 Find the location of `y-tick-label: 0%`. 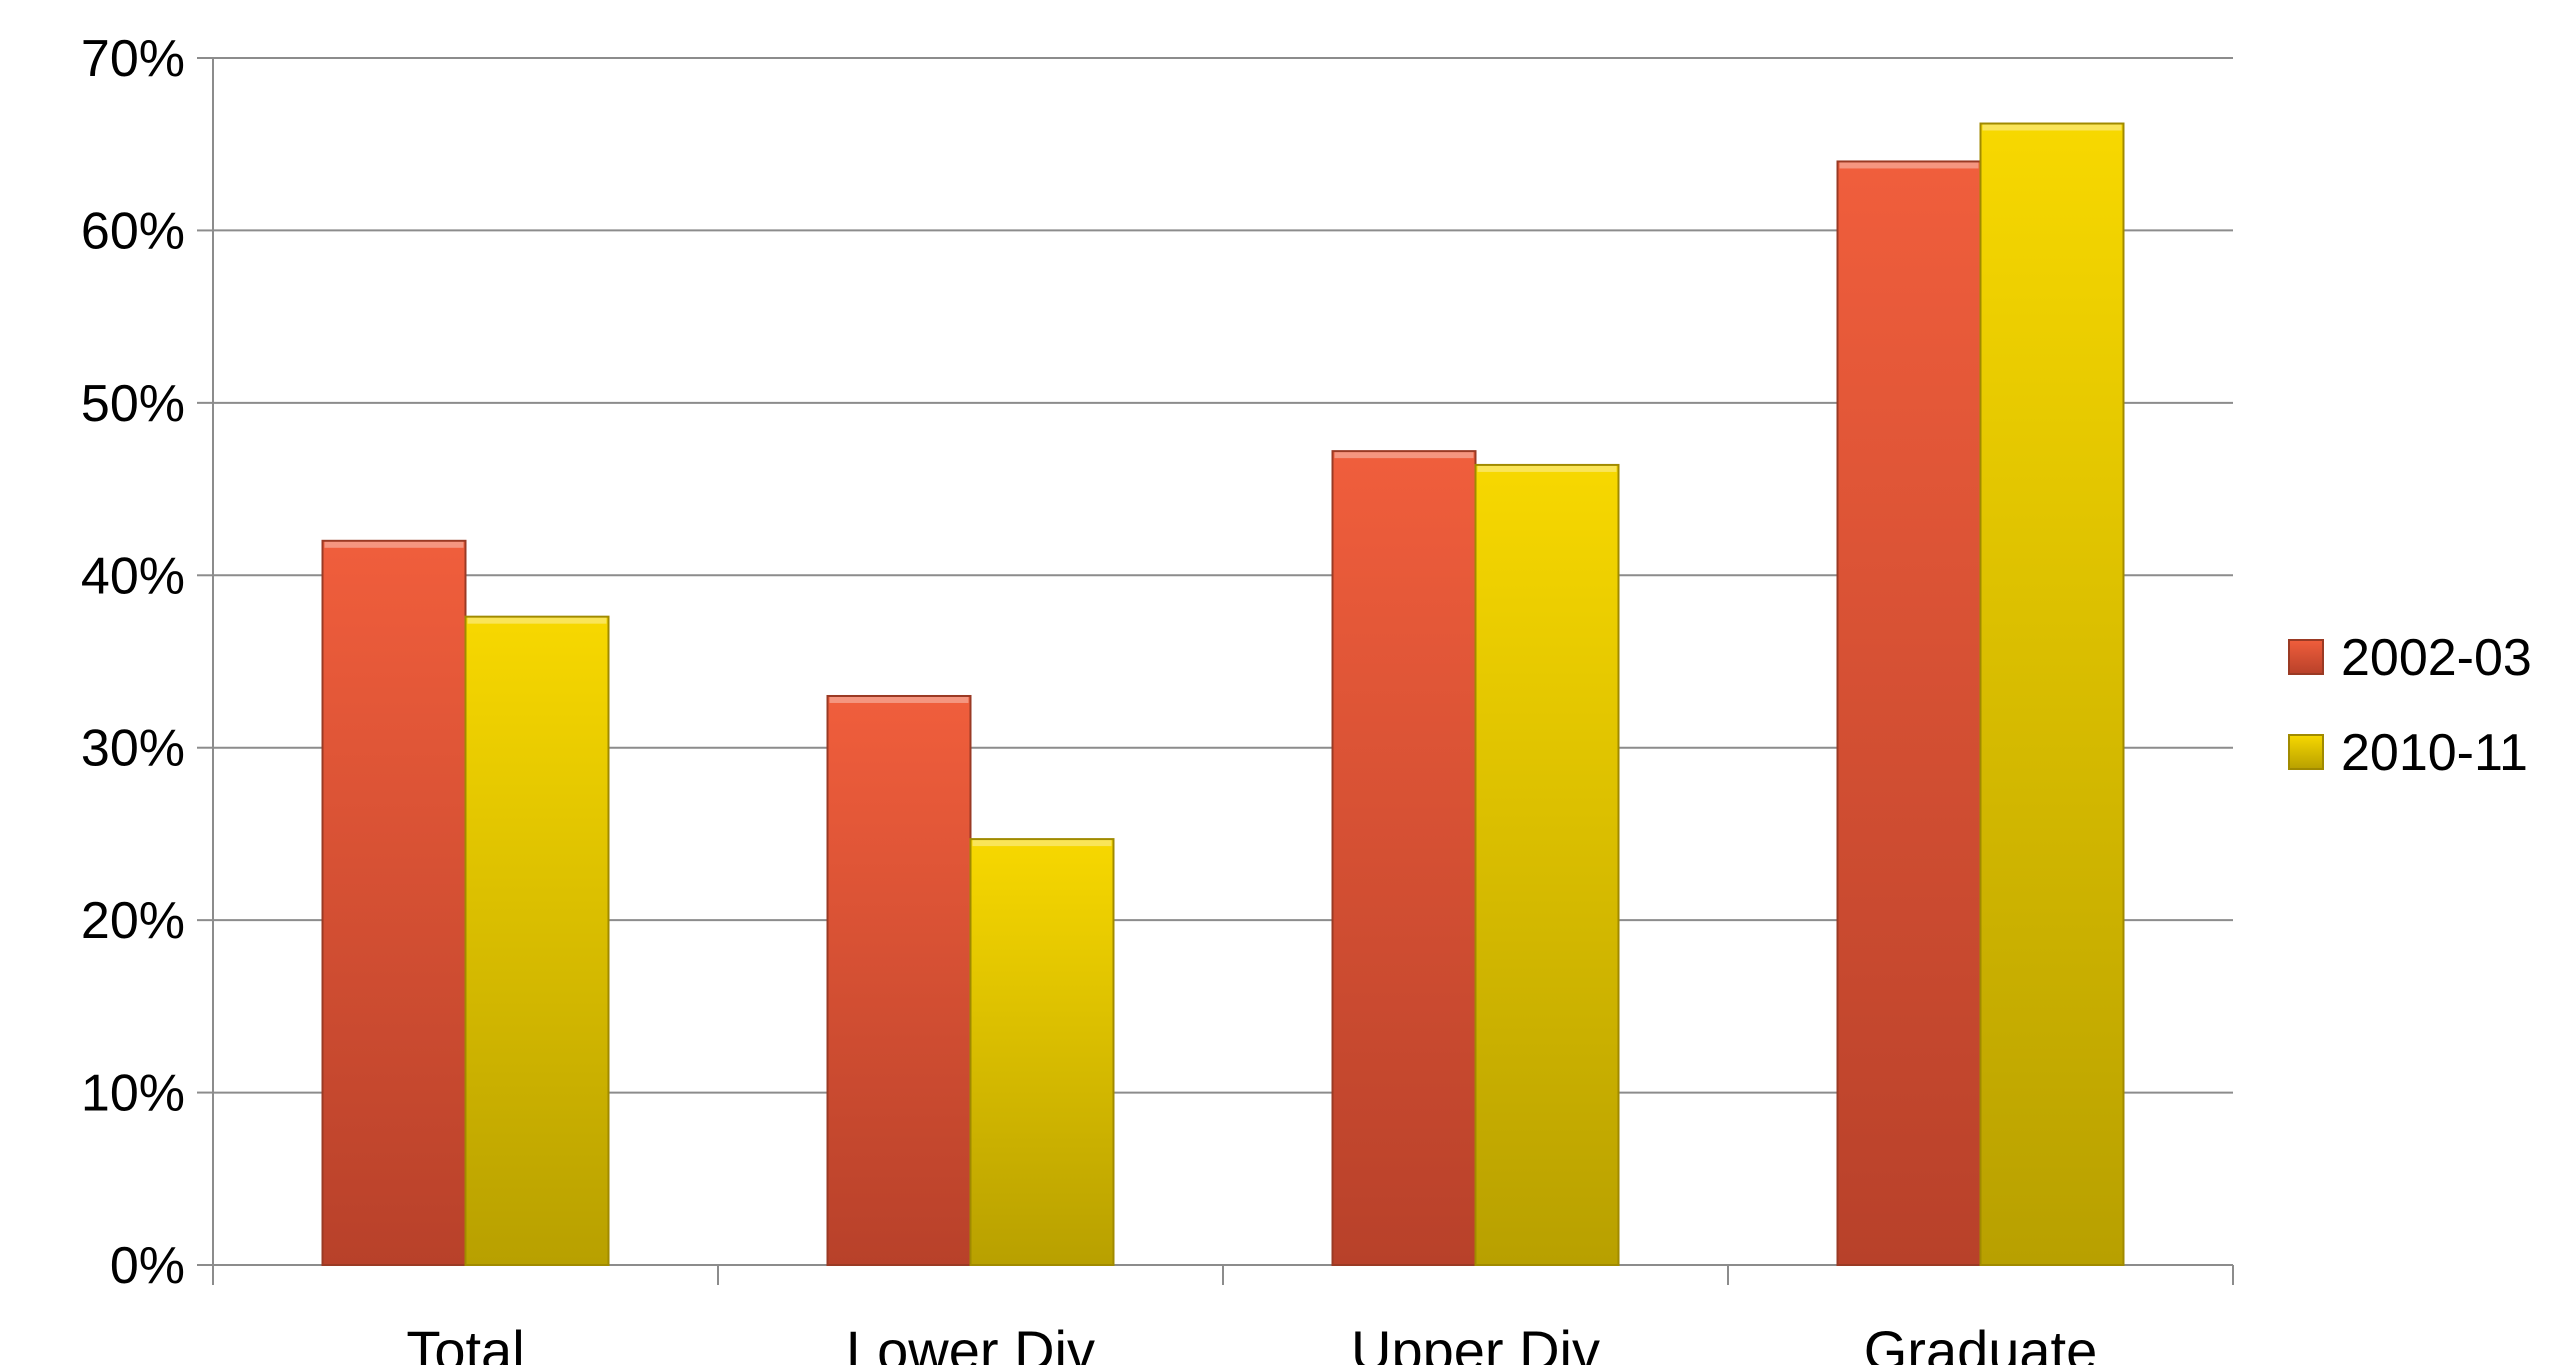

y-tick-label: 0% is located at coordinates (147, 1266).